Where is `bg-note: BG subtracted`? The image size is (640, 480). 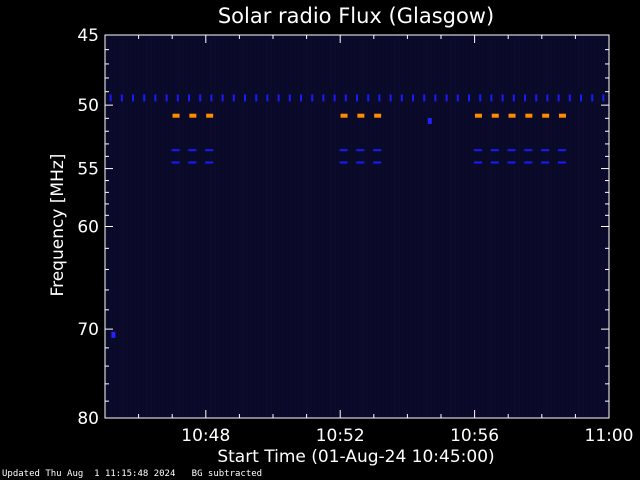 bg-note: BG subtracted is located at coordinates (227, 474).